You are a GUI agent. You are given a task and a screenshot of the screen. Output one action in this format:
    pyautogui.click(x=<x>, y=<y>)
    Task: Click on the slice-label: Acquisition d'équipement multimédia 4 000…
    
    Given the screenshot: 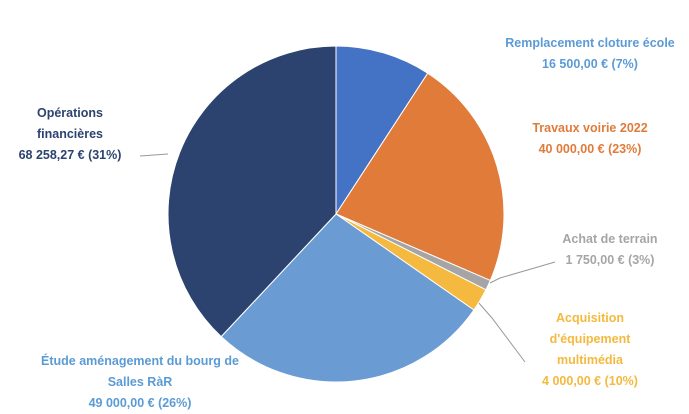 What is the action you would take?
    pyautogui.click(x=590, y=350)
    